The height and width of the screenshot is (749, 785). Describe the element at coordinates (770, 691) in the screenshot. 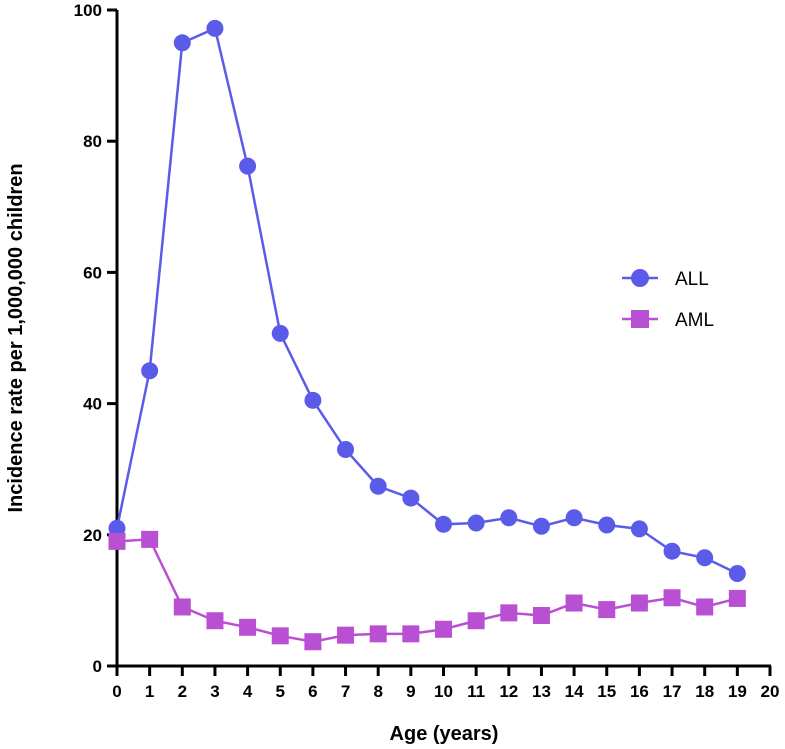

I see `x-tick-label: 20` at that location.